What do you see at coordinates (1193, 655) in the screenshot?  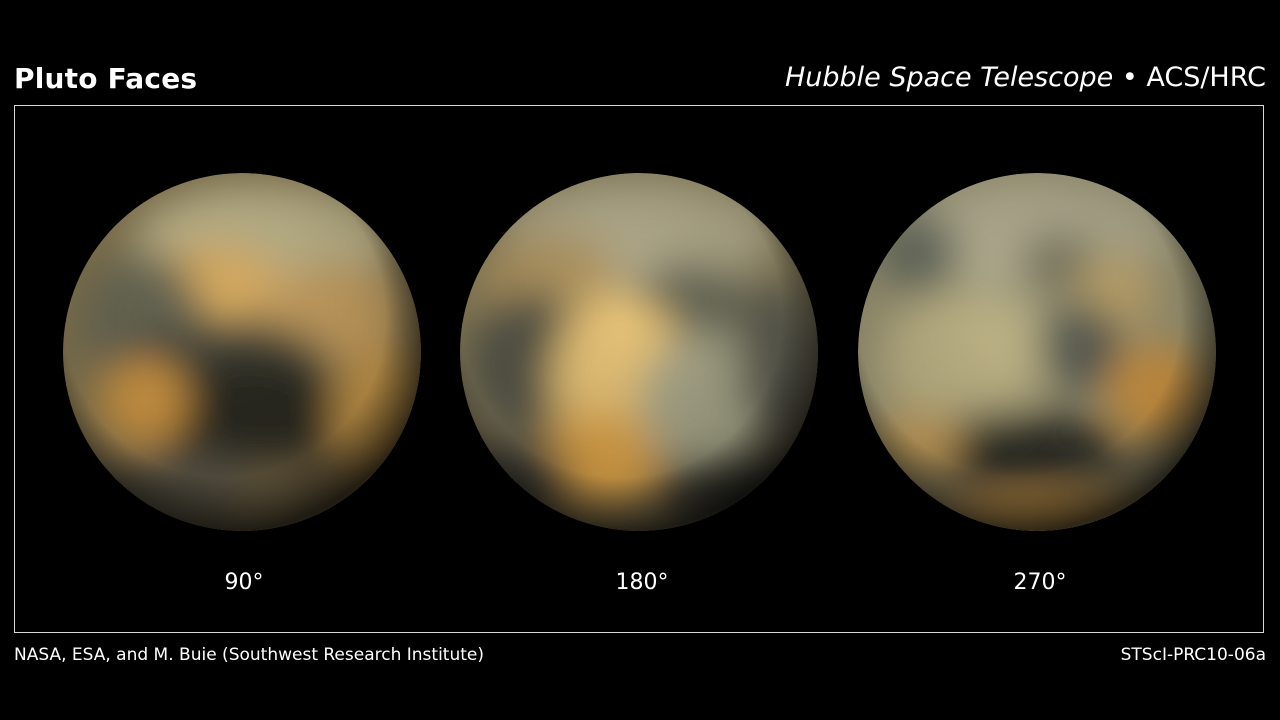 I see `release-code: STScI-PRC10-06a` at bounding box center [1193, 655].